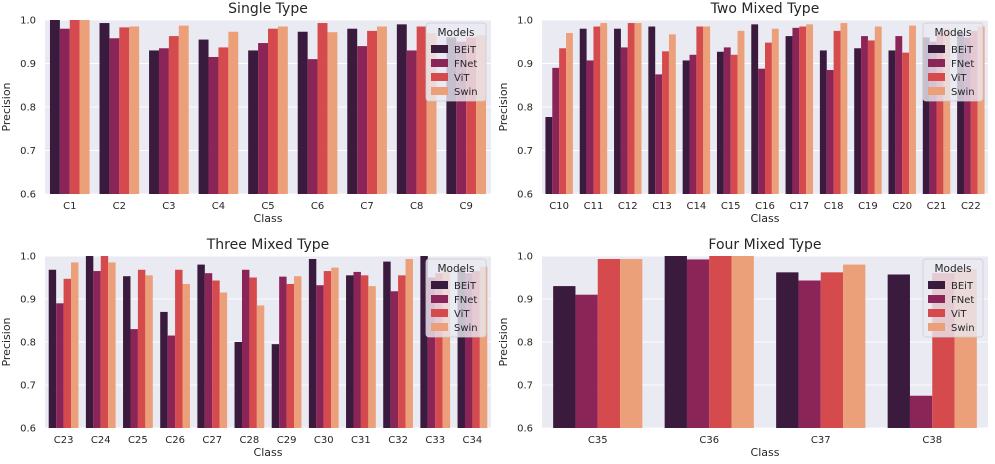  Describe the element at coordinates (628, 206) in the screenshot. I see `x-tick-label: C12` at that location.